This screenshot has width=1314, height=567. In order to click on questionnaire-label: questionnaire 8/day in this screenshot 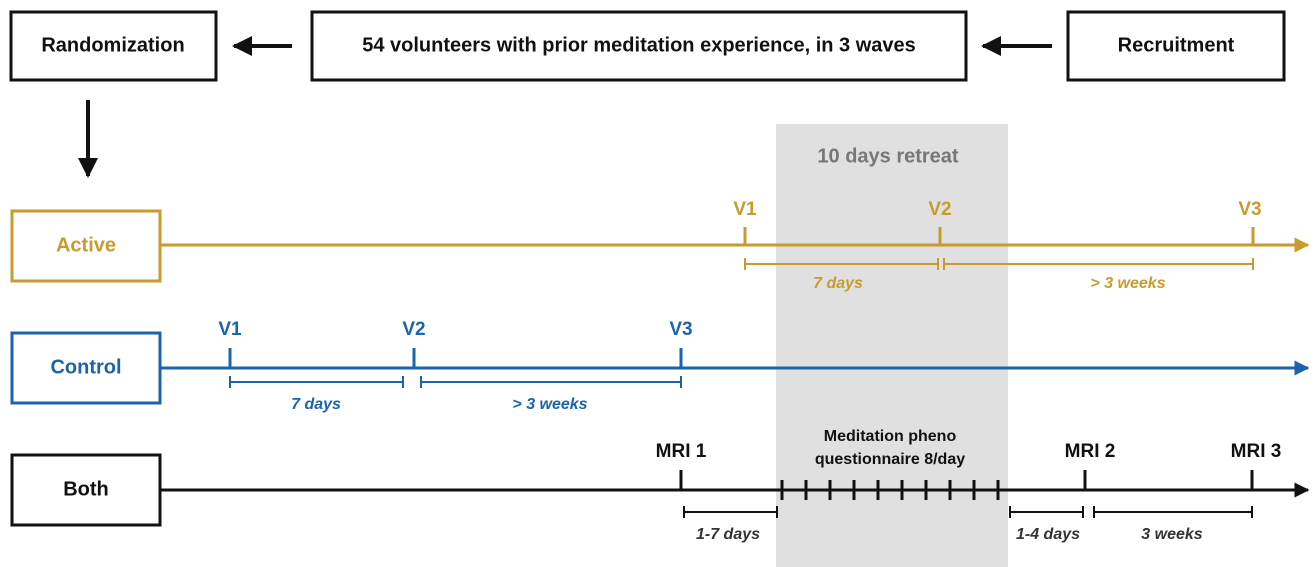, I will do `click(890, 459)`.